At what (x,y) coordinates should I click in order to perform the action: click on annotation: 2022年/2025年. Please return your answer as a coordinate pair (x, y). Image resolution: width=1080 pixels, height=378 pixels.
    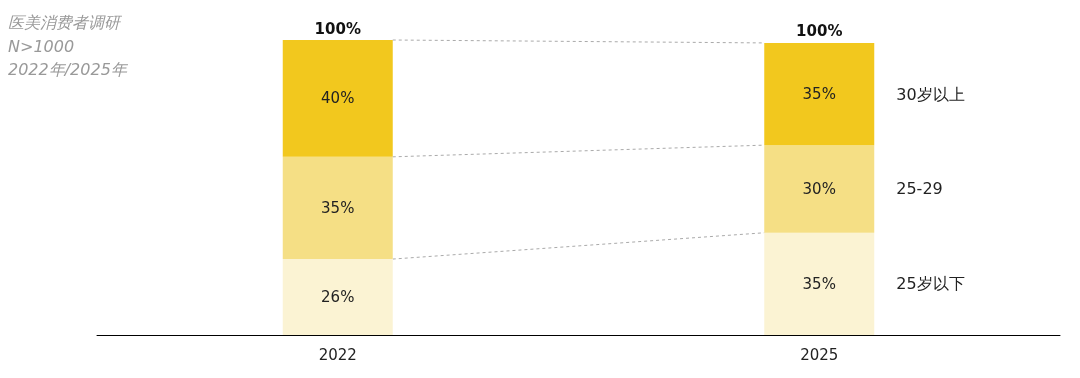
    Looking at the image, I should click on (68, 69).